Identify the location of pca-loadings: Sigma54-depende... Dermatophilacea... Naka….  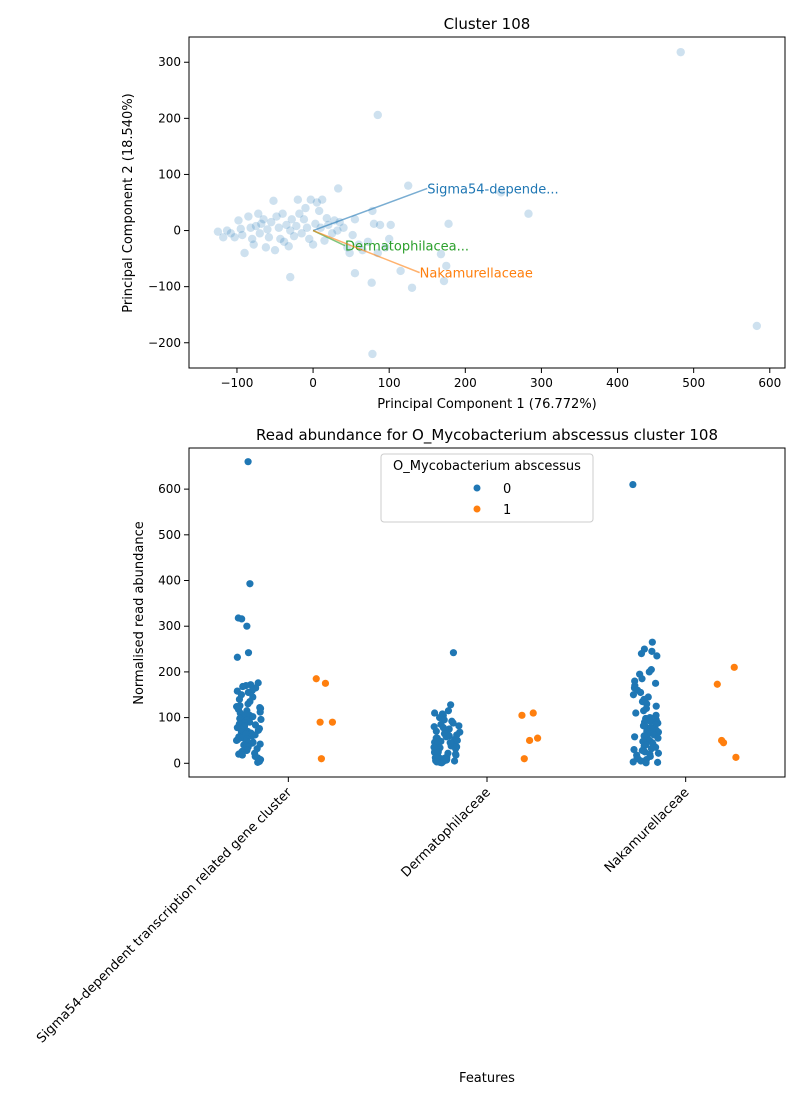
(435, 232).